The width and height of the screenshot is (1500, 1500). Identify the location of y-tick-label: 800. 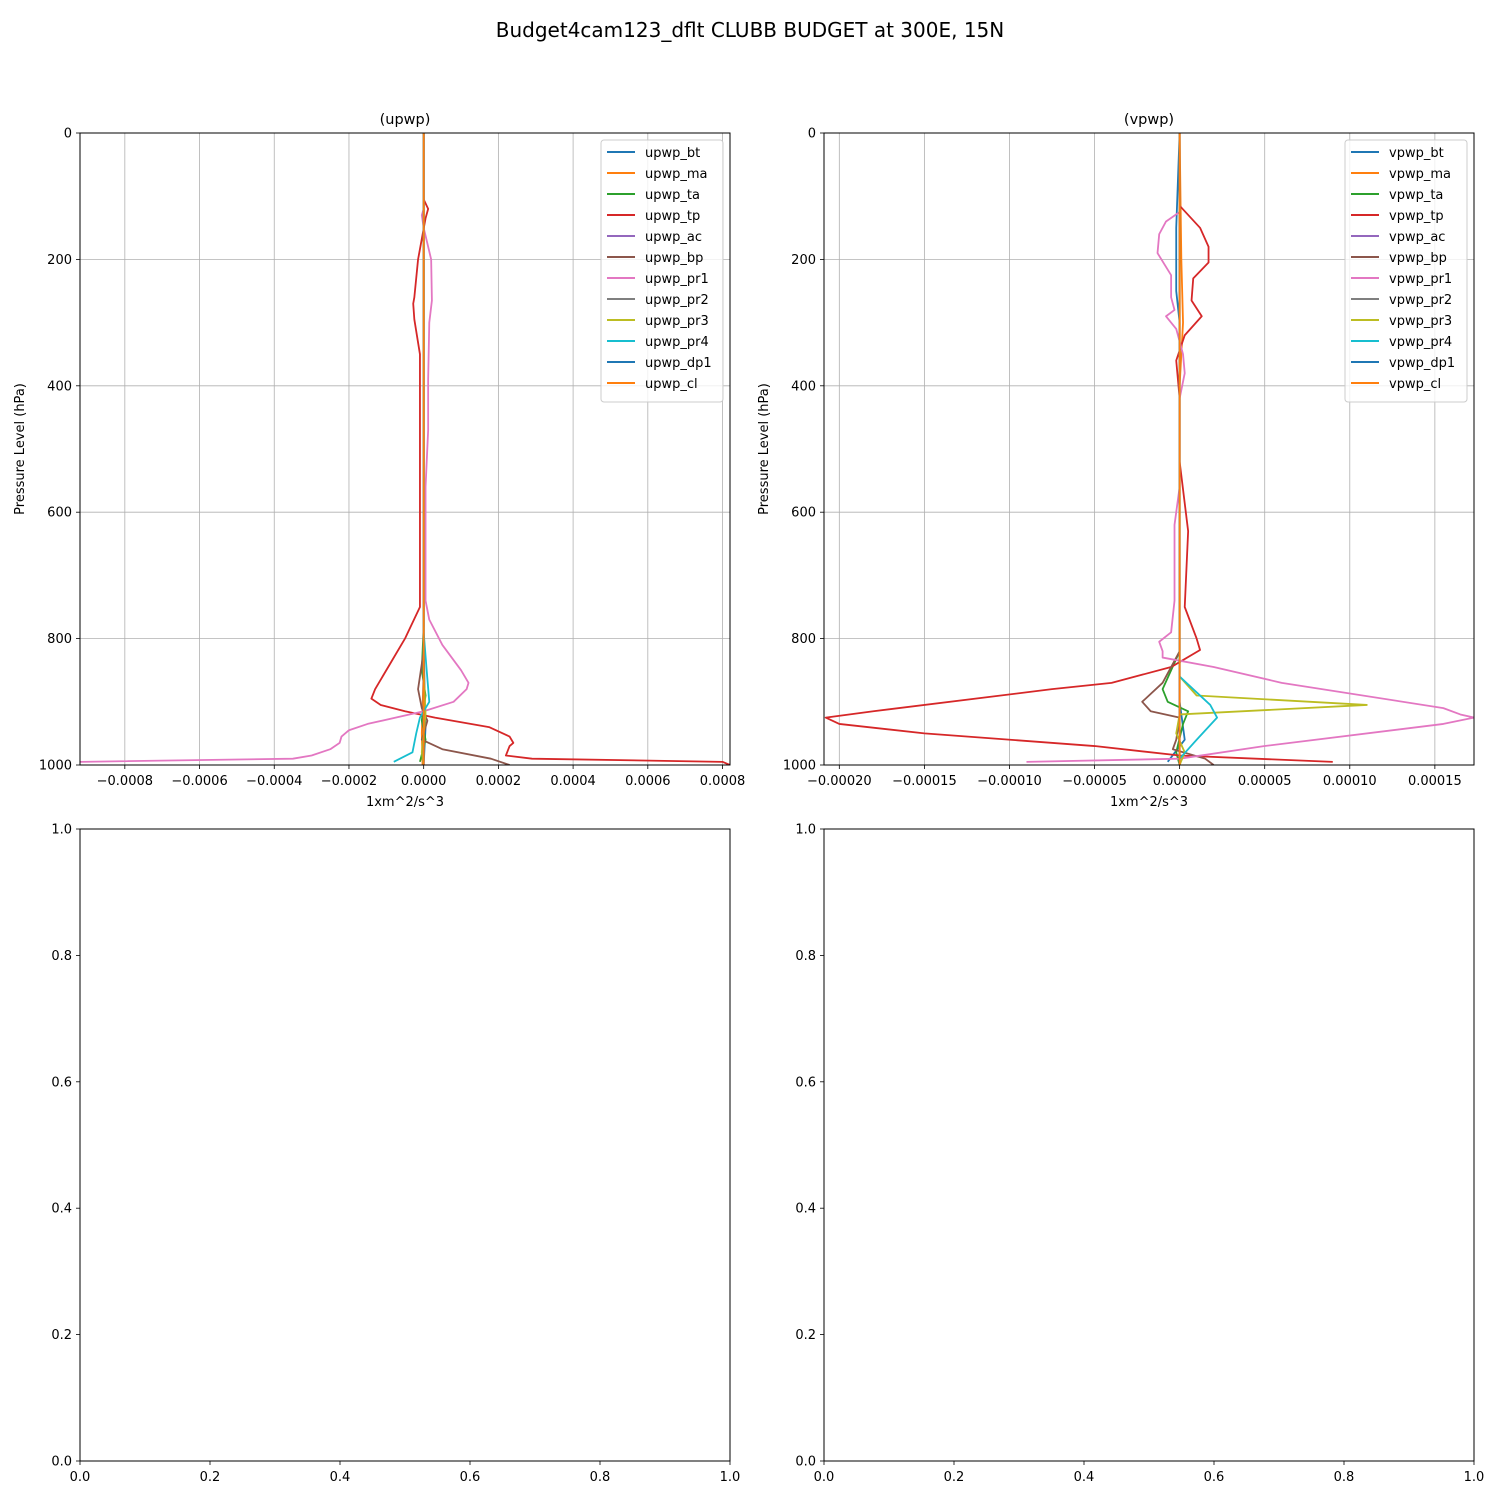
(803, 639).